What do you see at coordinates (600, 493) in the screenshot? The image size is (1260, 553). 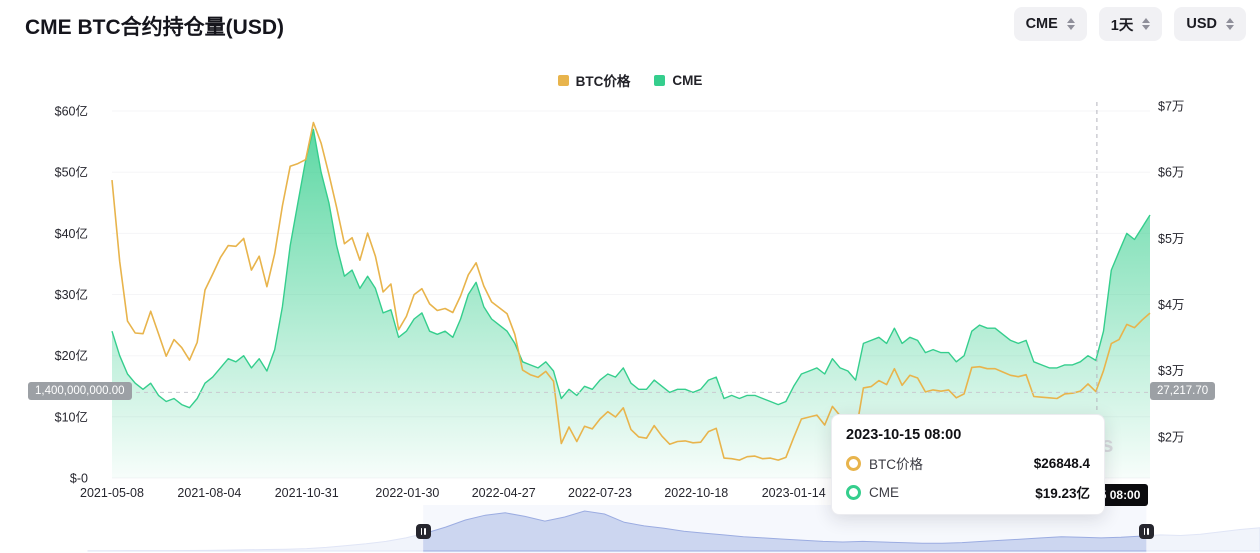 I see `svg-text: 2022-07-23` at bounding box center [600, 493].